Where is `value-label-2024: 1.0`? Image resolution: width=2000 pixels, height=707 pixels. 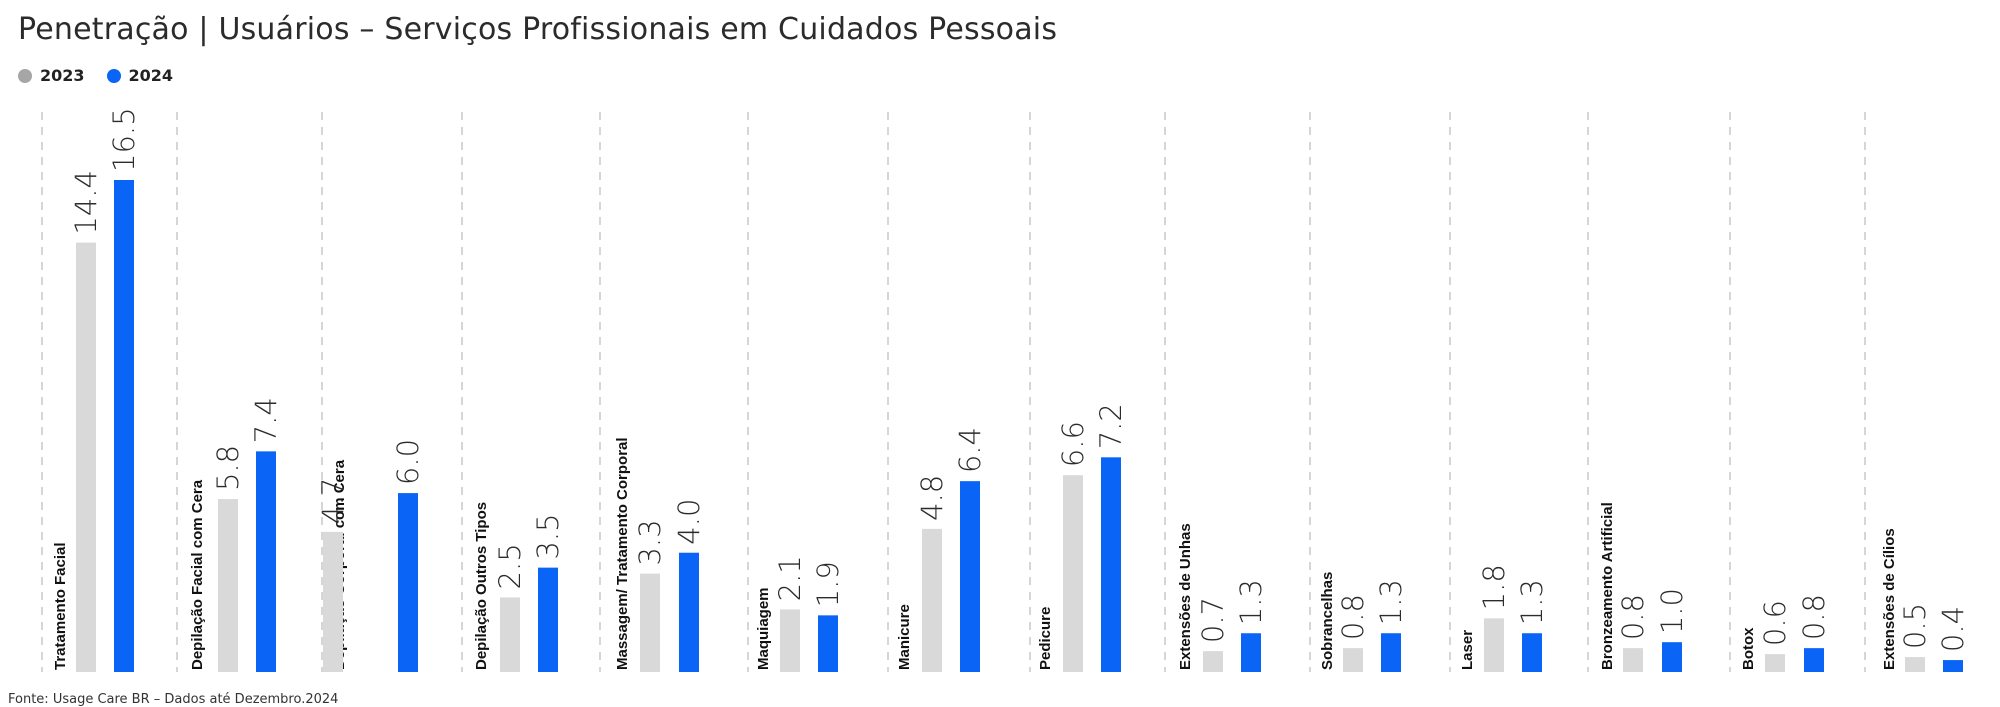 value-label-2024: 1.0 is located at coordinates (1672, 611).